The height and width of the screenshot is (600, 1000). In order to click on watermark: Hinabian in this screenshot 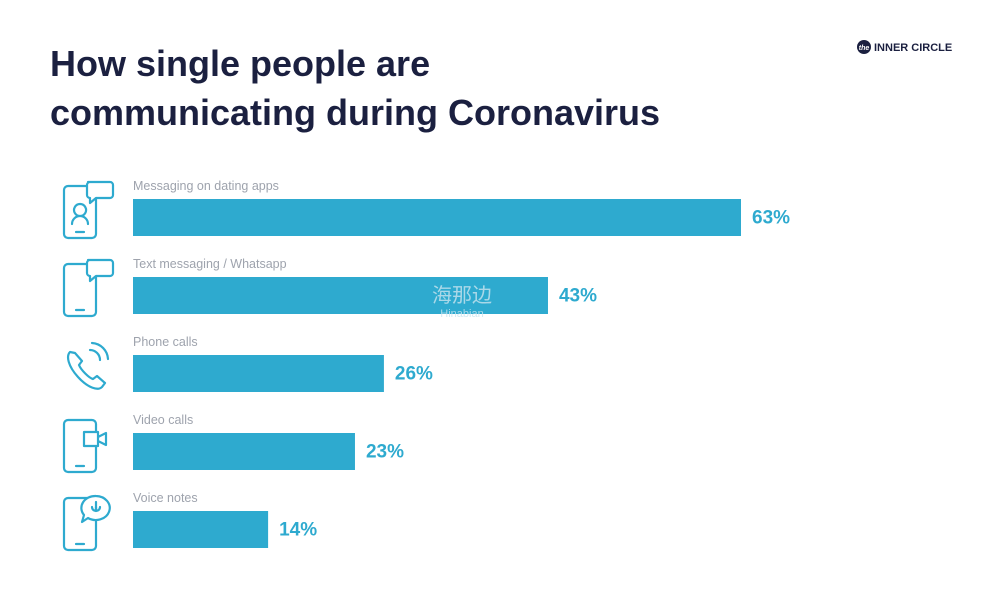, I will do `click(461, 314)`.